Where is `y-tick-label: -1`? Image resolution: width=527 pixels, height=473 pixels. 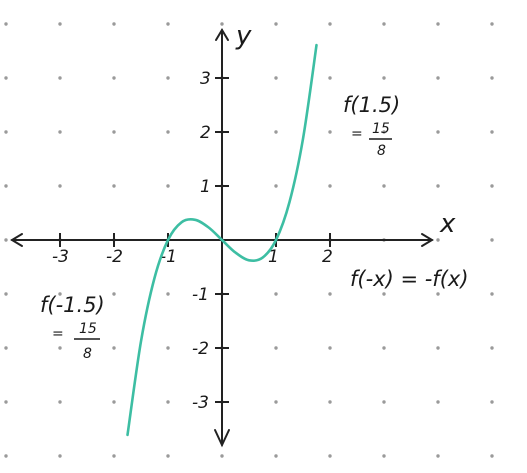
y-tick-label: -1 is located at coordinates (200, 295).